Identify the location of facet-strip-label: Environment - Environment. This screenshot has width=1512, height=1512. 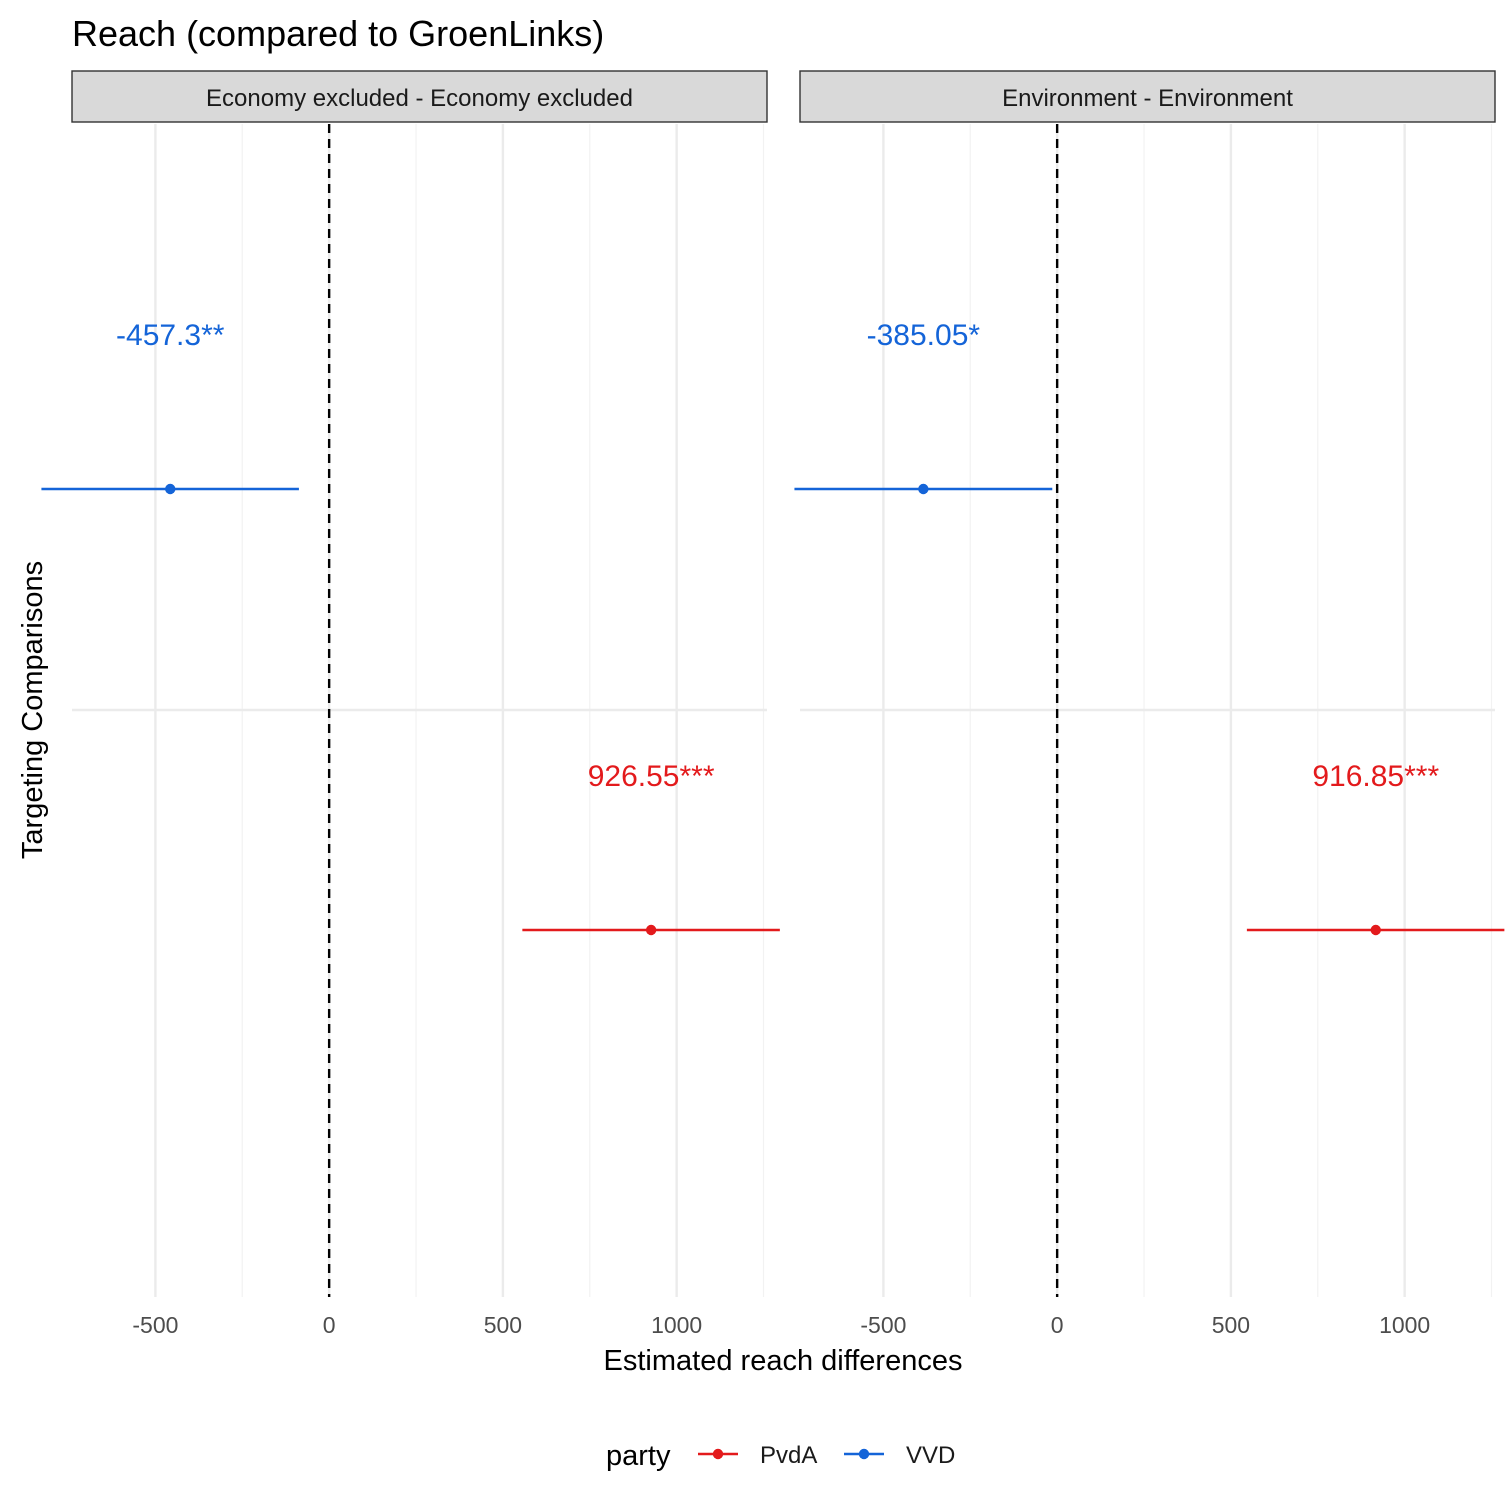
(1147, 98).